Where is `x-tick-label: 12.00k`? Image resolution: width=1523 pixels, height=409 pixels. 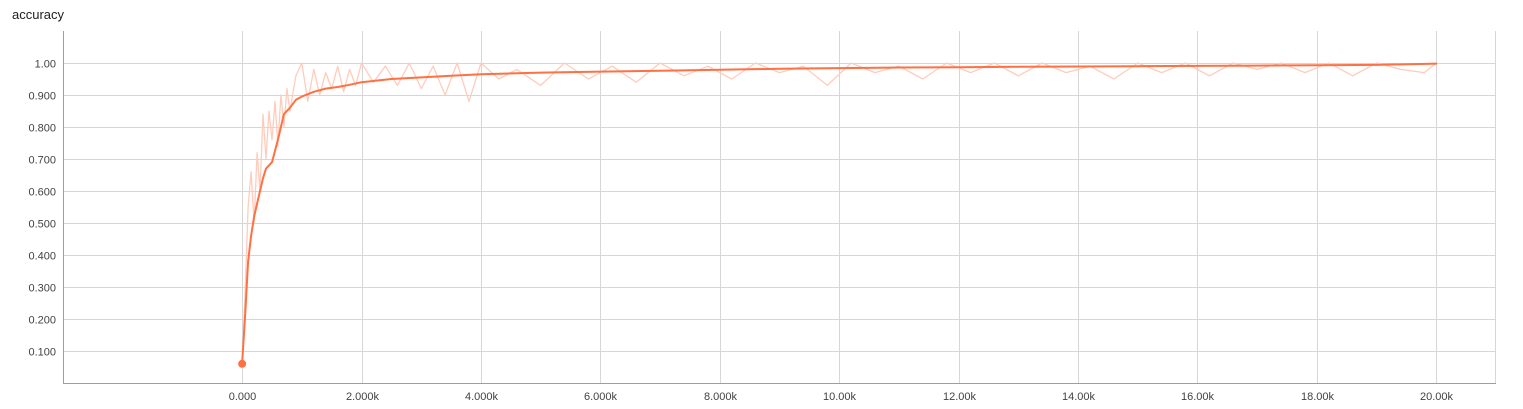 x-tick-label: 12.00k is located at coordinates (960, 397).